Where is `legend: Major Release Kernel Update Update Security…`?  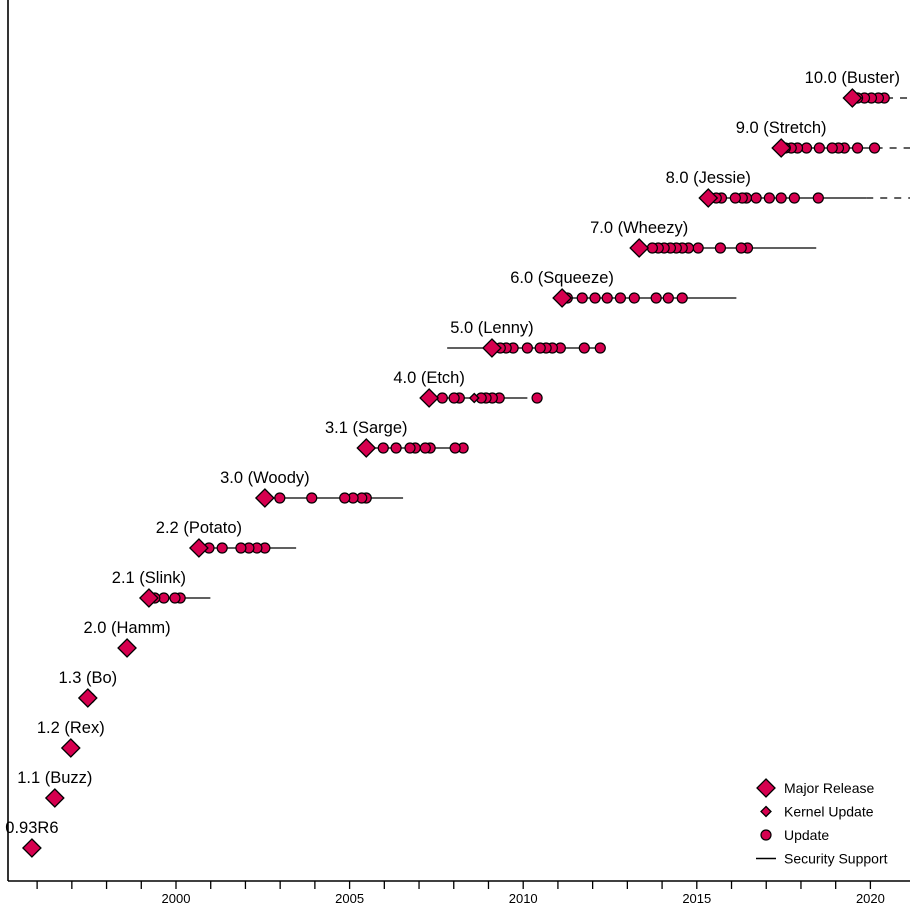
legend: Major Release Kernel Update Update Security… is located at coordinates (822, 822).